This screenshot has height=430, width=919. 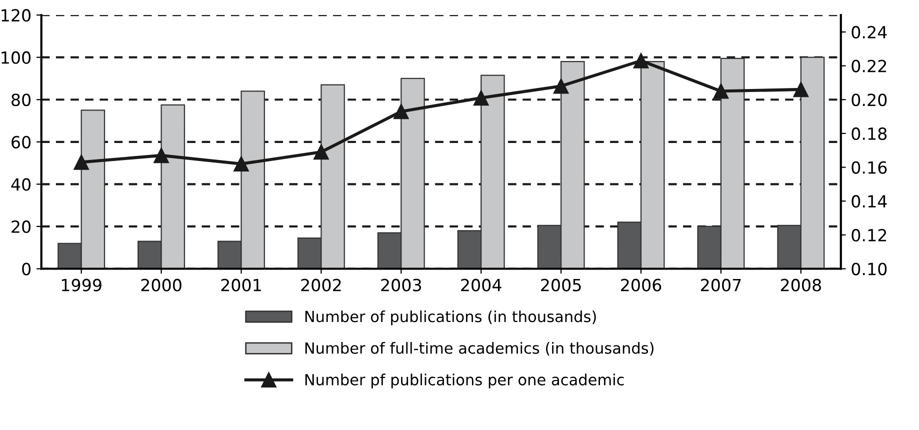 What do you see at coordinates (869, 133) in the screenshot?
I see `y2-tick-label: 0.18` at bounding box center [869, 133].